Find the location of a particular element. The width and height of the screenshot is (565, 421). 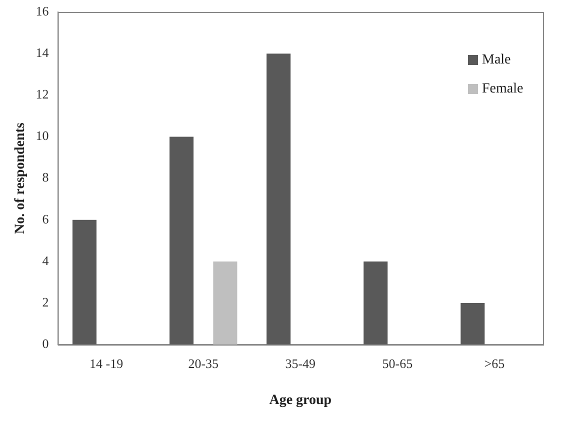

y-axis-title: No. of respondents is located at coordinates (20, 178).